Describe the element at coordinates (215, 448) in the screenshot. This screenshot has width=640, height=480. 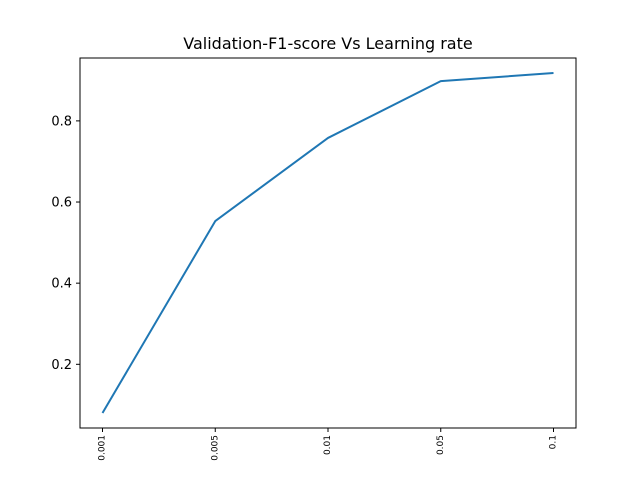
I see `x-tick-label: 0.005` at that location.